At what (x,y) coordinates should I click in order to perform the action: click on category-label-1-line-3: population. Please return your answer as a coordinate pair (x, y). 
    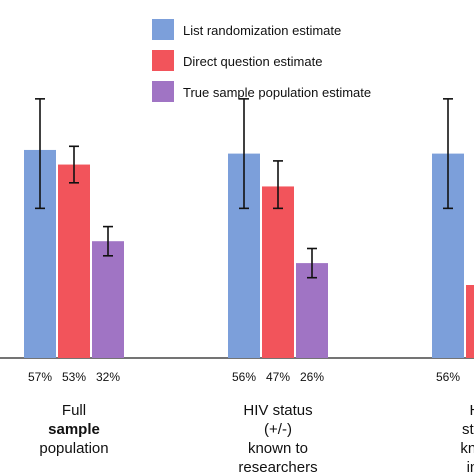
    Looking at the image, I should click on (73, 448).